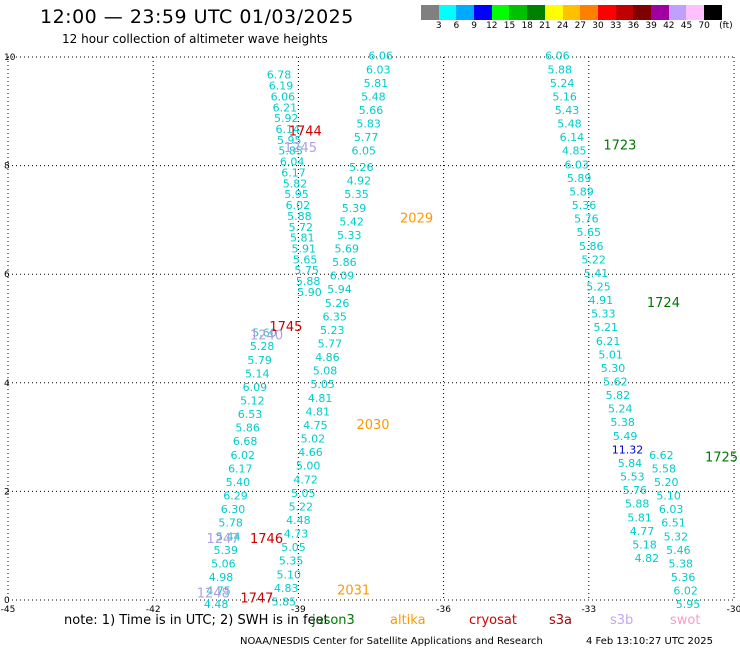 The image size is (740, 650). I want to click on swh-value: 5.78, so click(230, 523).